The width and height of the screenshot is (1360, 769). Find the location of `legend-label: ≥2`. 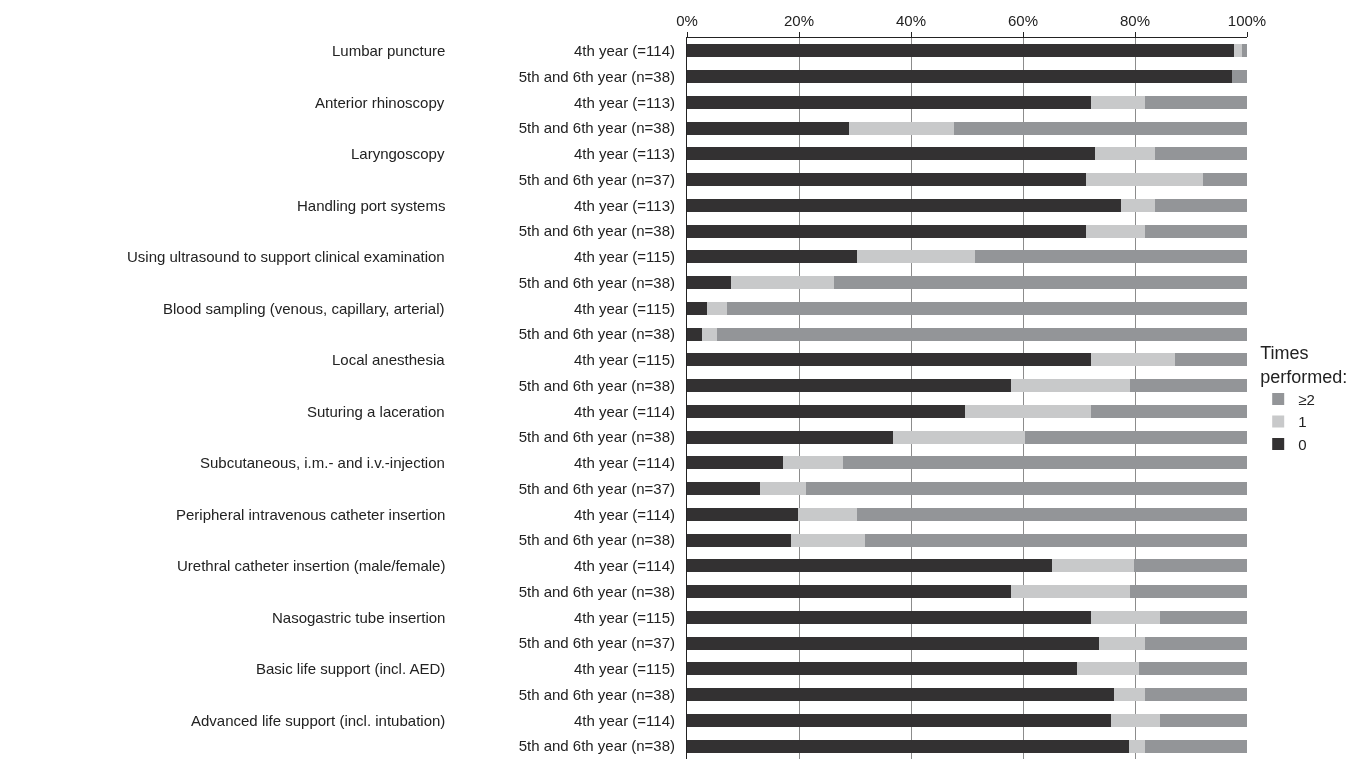

legend-label: ≥2 is located at coordinates (1306, 399).